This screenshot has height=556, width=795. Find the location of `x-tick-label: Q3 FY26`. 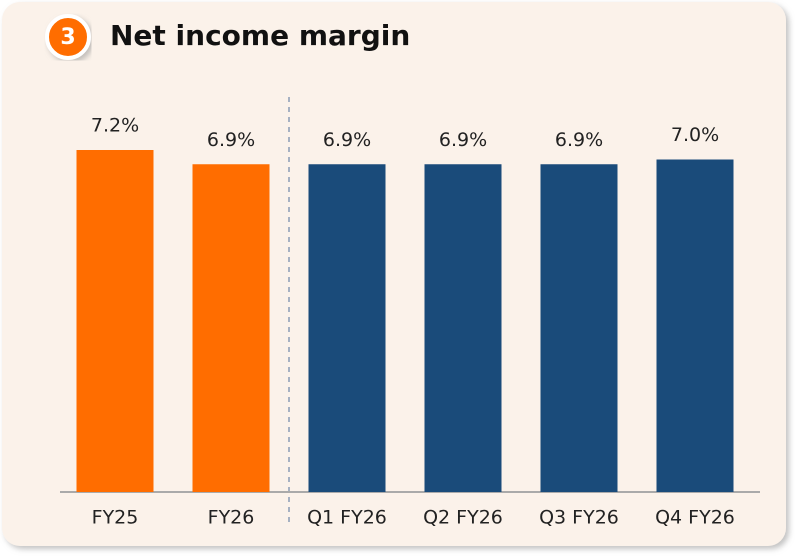

x-tick-label: Q3 FY26 is located at coordinates (579, 518).